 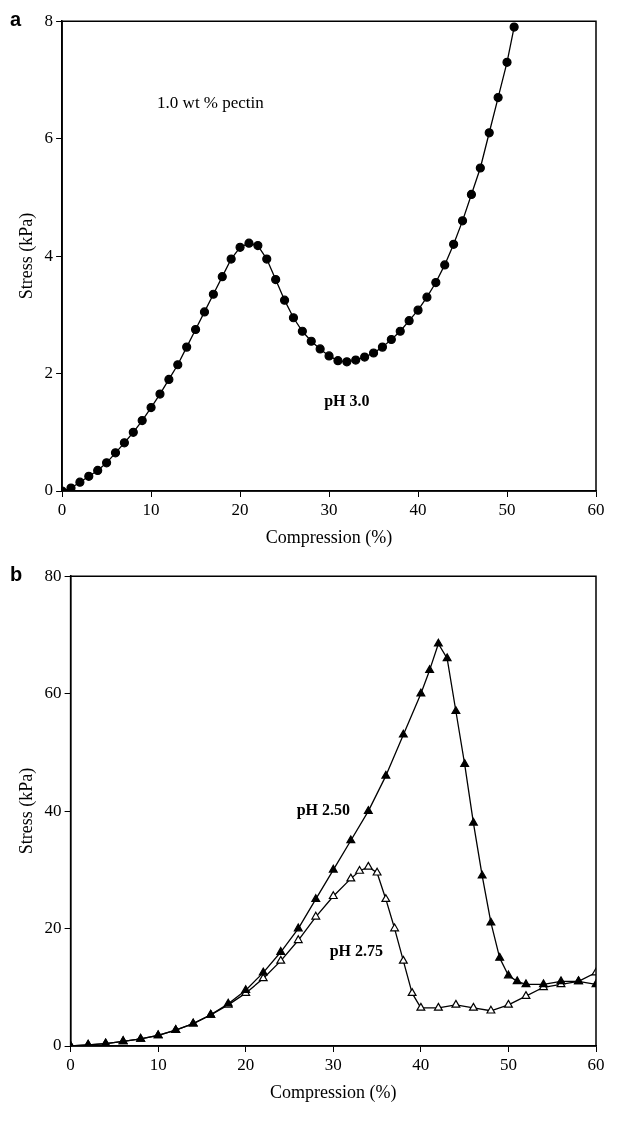 I want to click on series-label: pH 2.50, so click(x=323, y=810).